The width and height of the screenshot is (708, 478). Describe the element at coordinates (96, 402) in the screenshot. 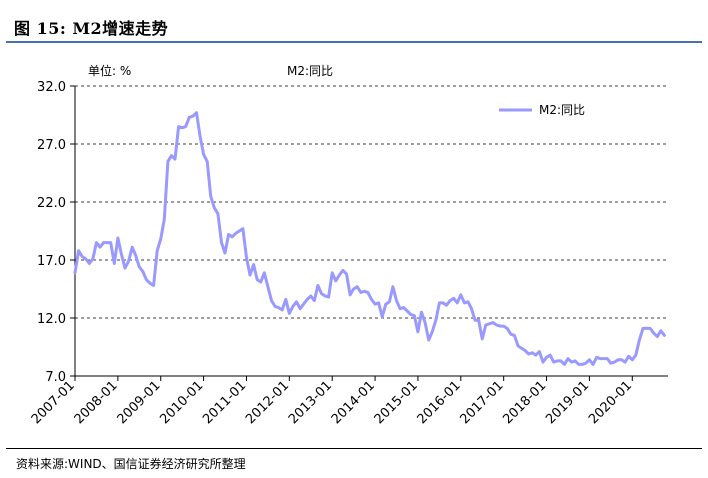

I see `x-tick-label: 2008-01` at that location.